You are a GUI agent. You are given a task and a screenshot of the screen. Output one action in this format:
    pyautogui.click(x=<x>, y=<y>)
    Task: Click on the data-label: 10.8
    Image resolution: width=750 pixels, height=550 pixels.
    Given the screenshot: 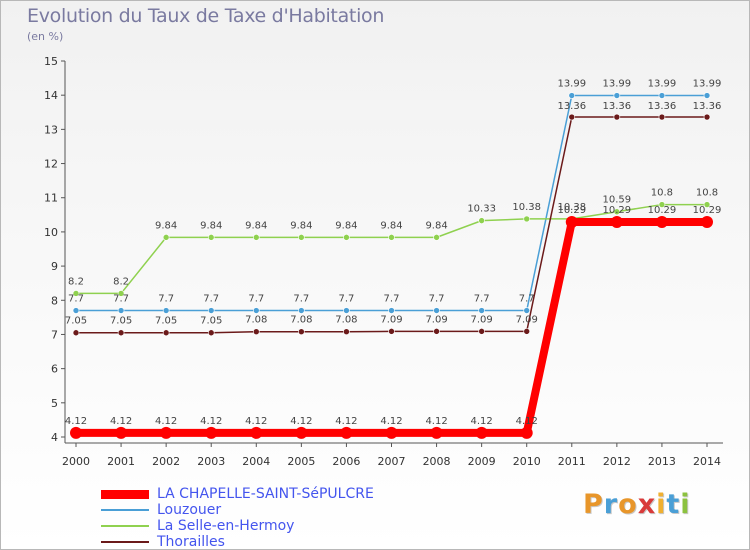 What is the action you would take?
    pyautogui.click(x=707, y=193)
    